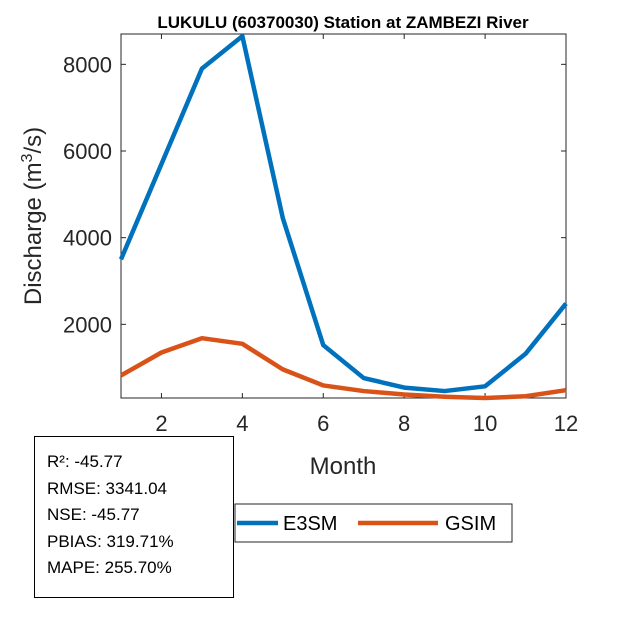 Image resolution: width=625 pixels, height=625 pixels. I want to click on x-tick-label: 12, so click(566, 423).